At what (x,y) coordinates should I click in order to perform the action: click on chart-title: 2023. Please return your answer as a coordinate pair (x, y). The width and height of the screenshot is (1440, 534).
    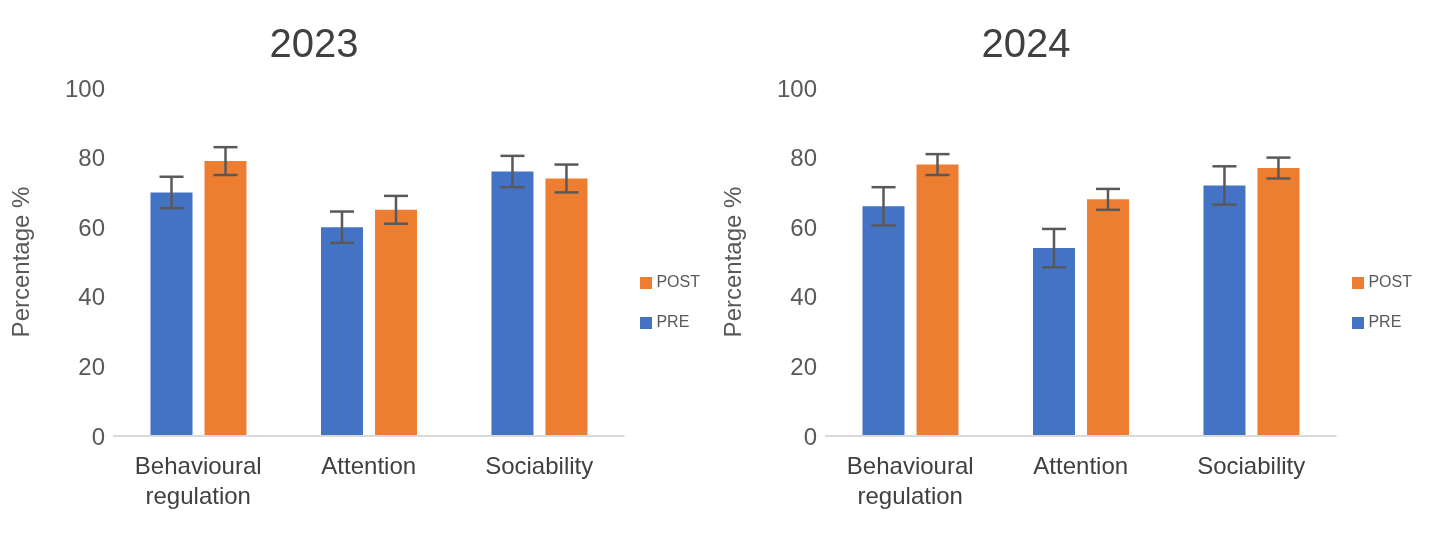
    Looking at the image, I should click on (314, 43).